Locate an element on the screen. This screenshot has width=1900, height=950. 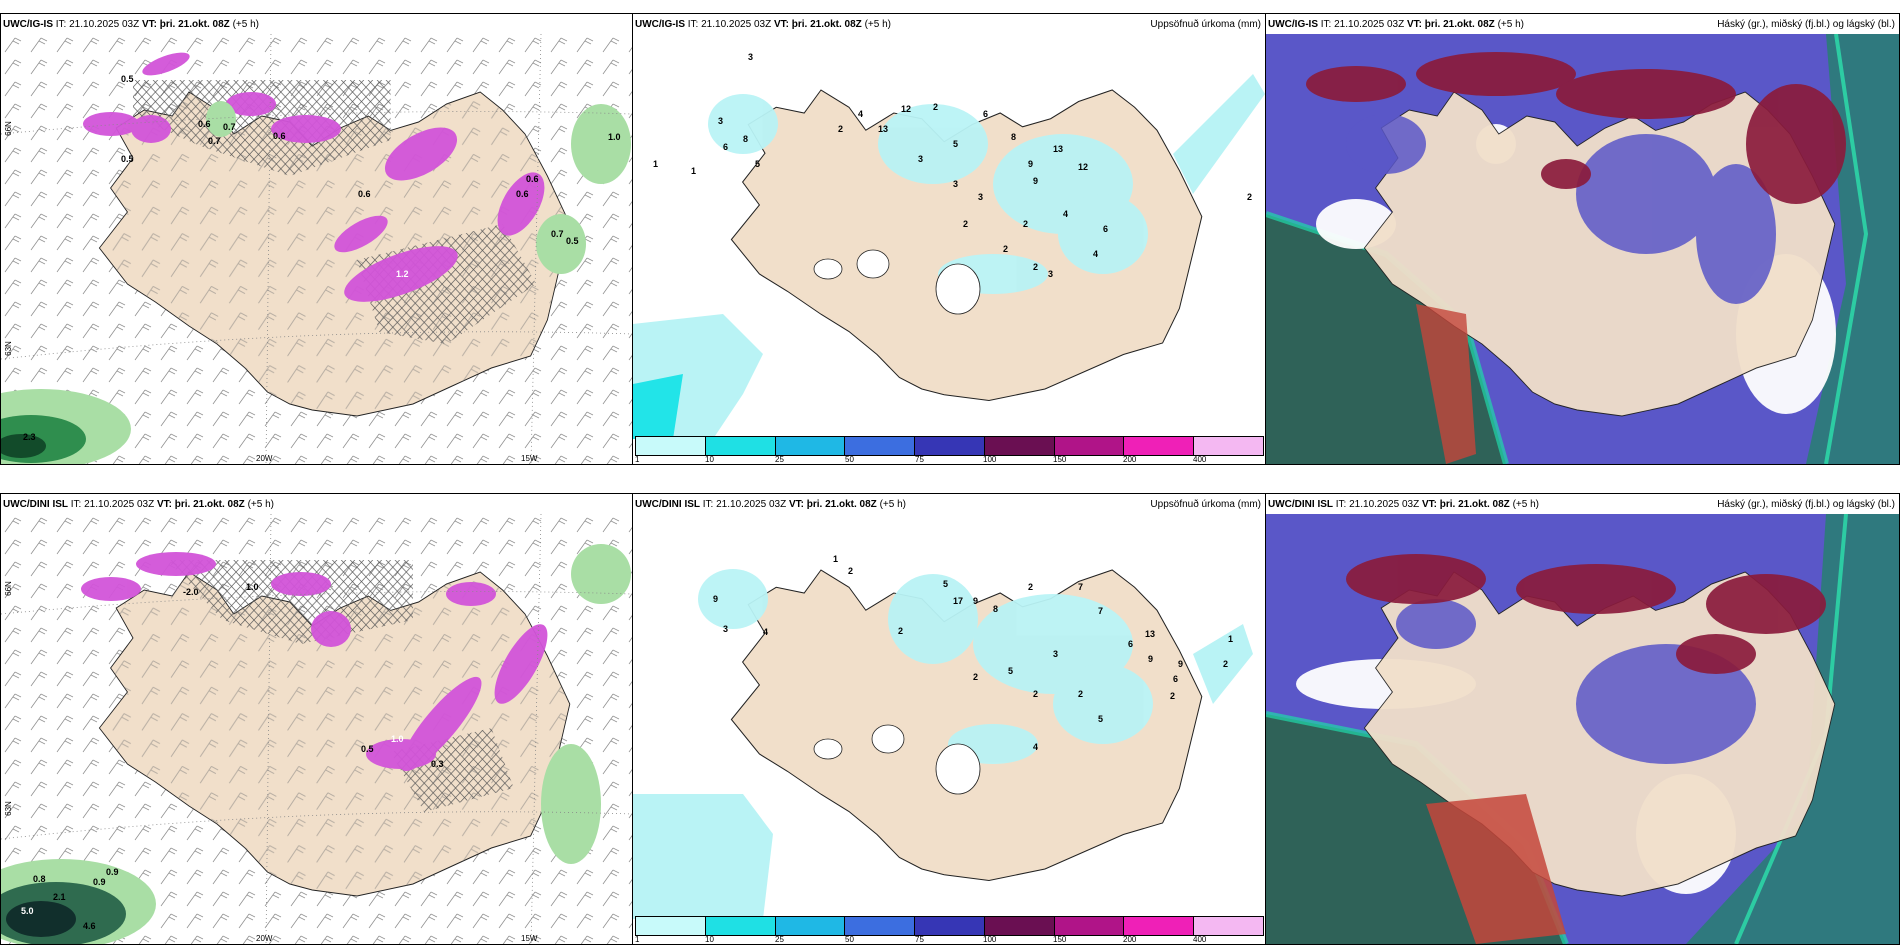
colorbar-tick: 25 is located at coordinates (779, 939).